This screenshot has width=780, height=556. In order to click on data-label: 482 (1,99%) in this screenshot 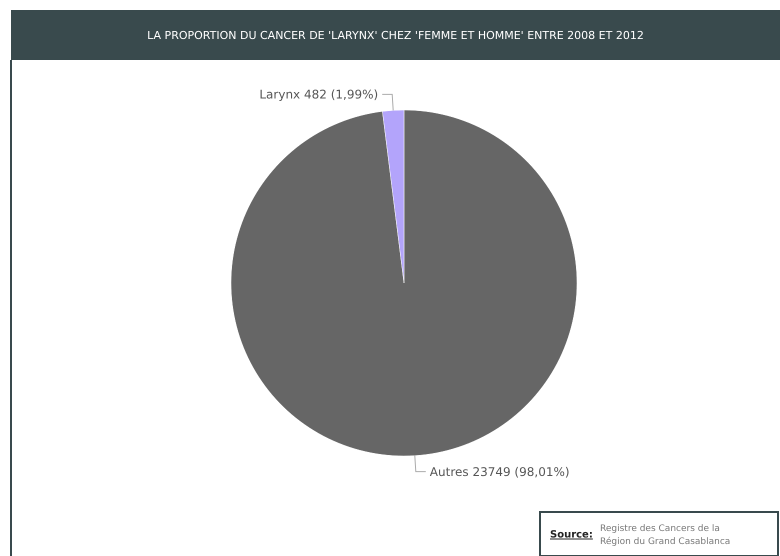, I will do `click(339, 95)`.